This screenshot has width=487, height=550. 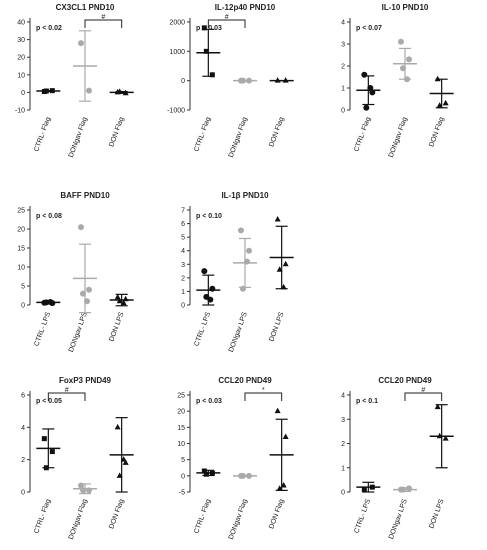 What do you see at coordinates (209, 216) in the screenshot?
I see `annotation: p < 0.10` at bounding box center [209, 216].